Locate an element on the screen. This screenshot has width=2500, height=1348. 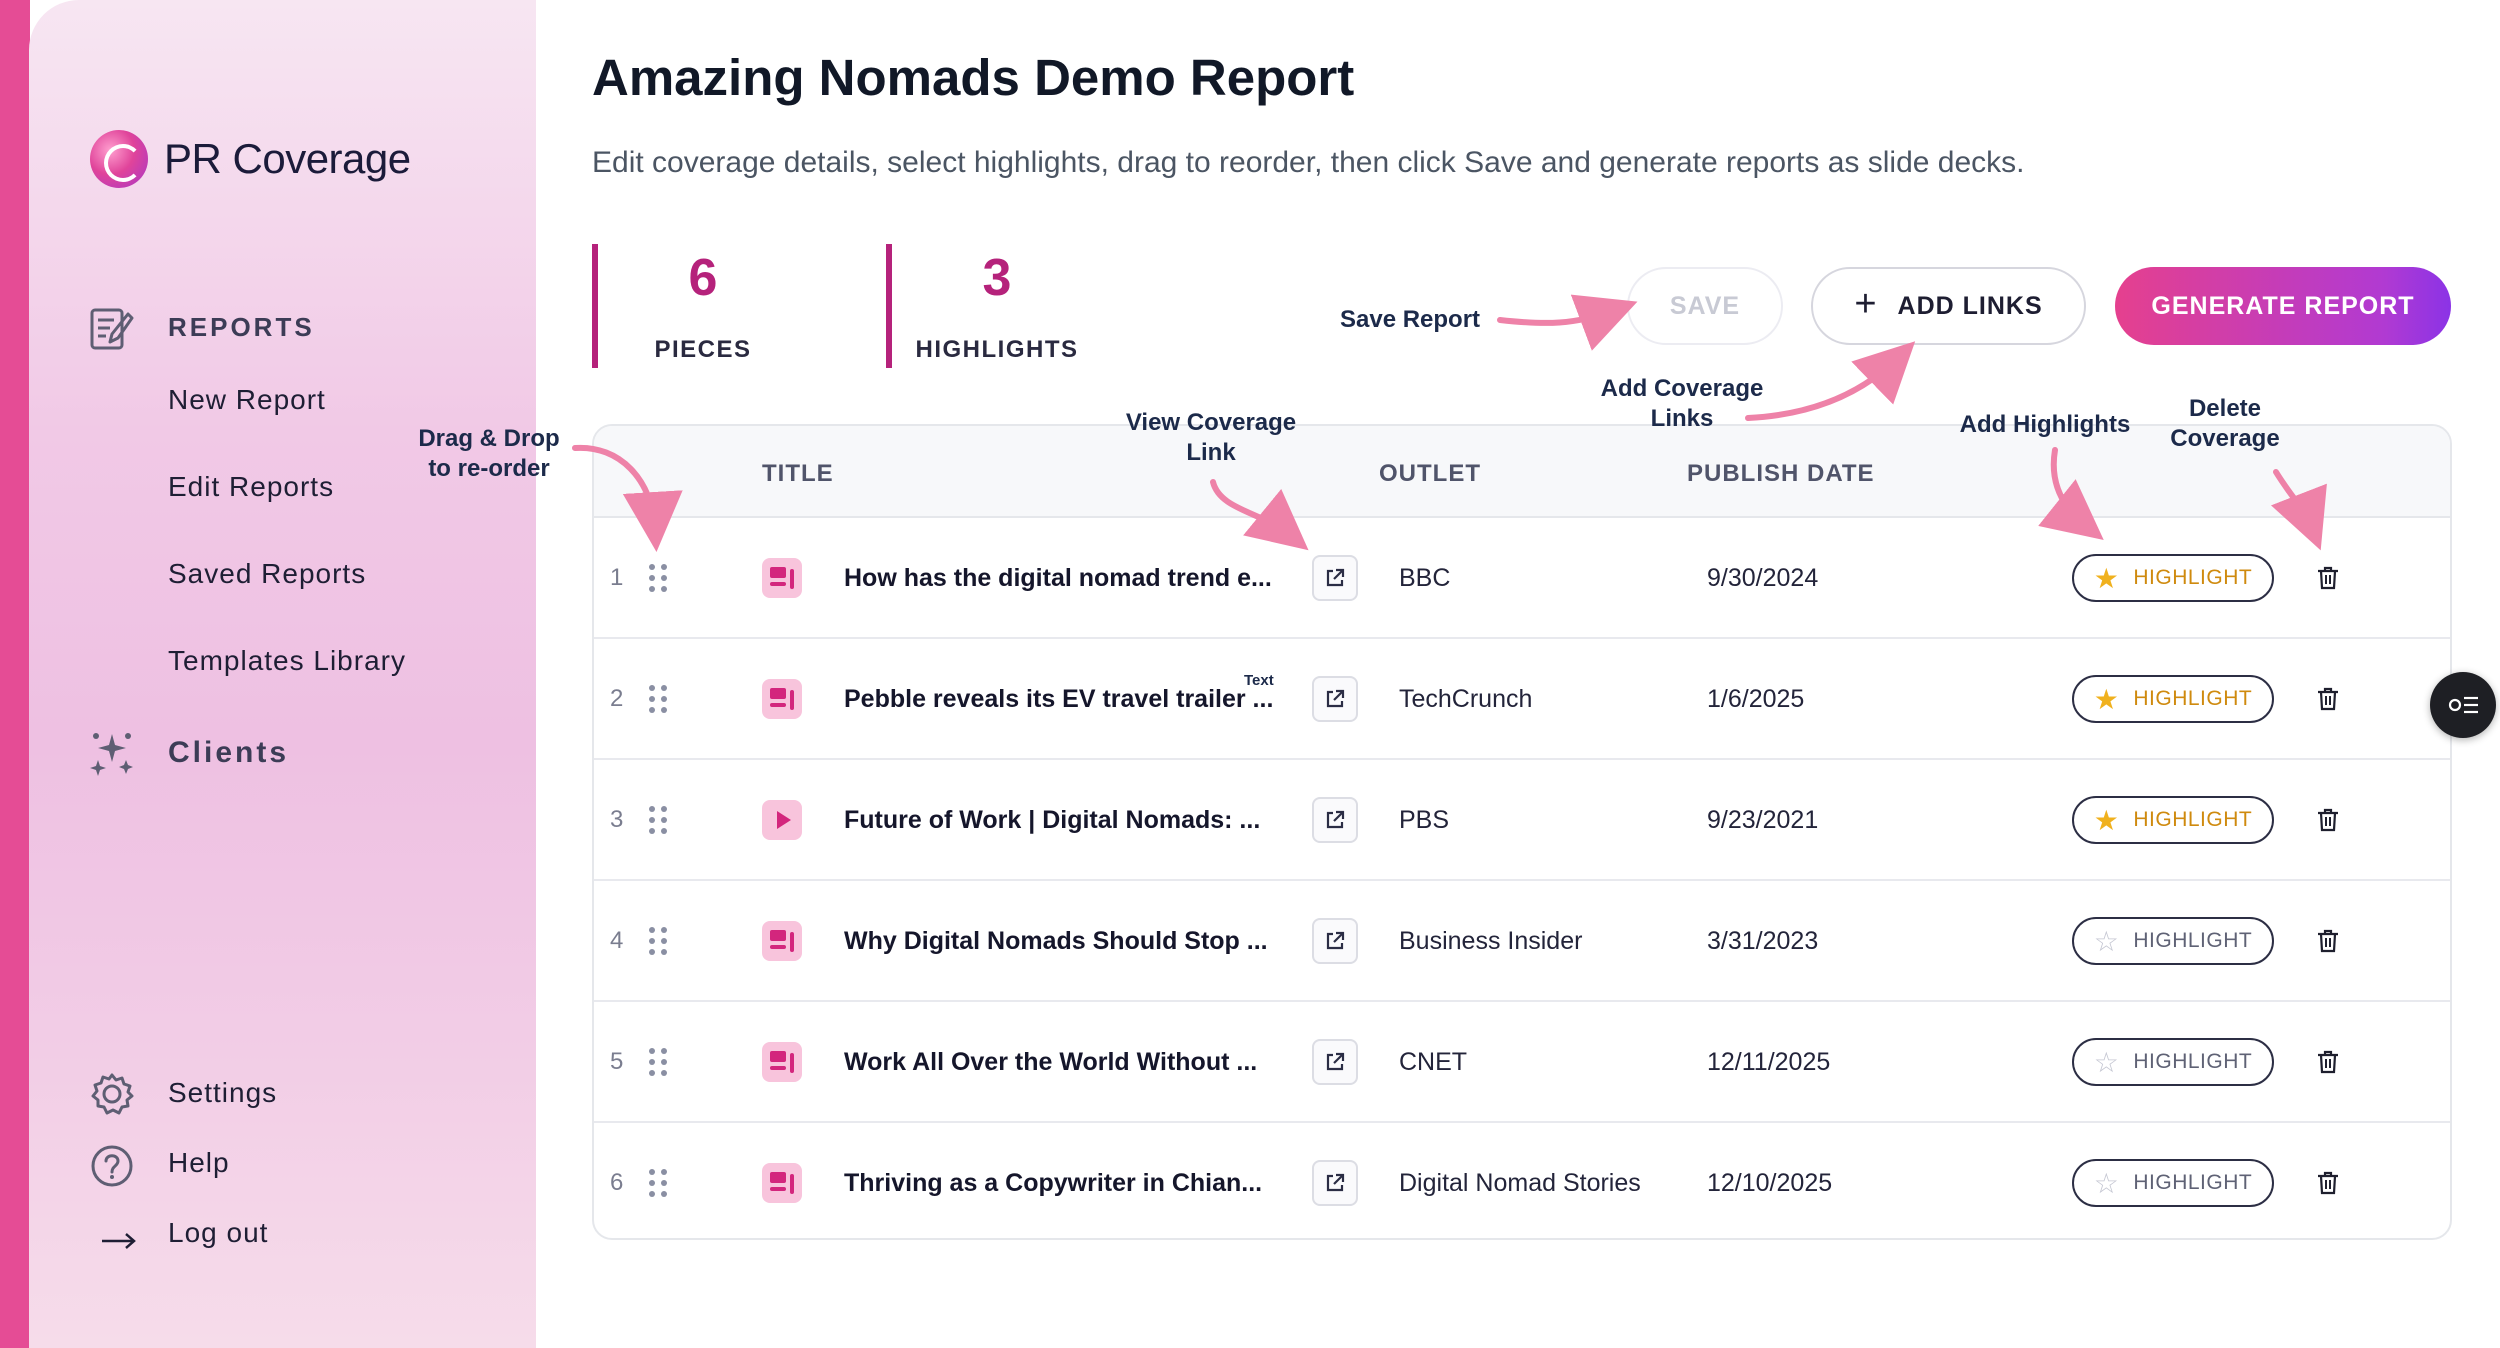
toggle-list-icon is located at coordinates (2463, 705).